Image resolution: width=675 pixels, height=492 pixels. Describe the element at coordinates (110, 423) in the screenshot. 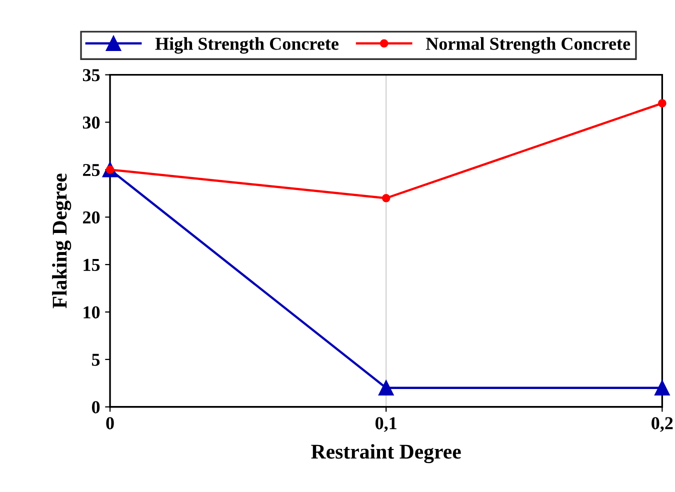

I see `x-tick-label: 0` at that location.